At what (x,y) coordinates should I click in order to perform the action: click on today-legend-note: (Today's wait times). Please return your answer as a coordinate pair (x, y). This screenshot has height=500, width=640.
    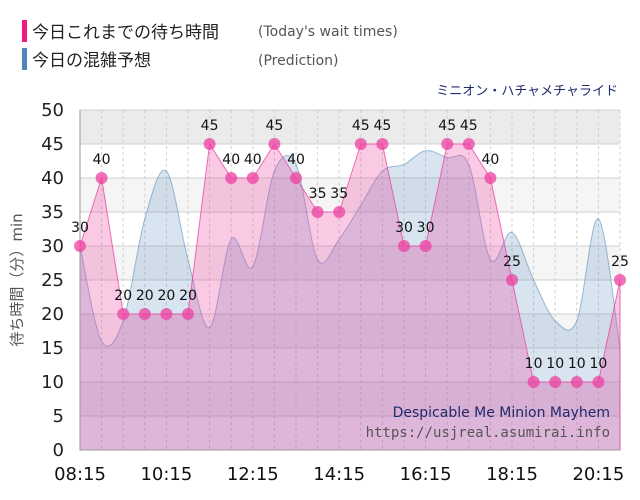
    Looking at the image, I should click on (328, 32).